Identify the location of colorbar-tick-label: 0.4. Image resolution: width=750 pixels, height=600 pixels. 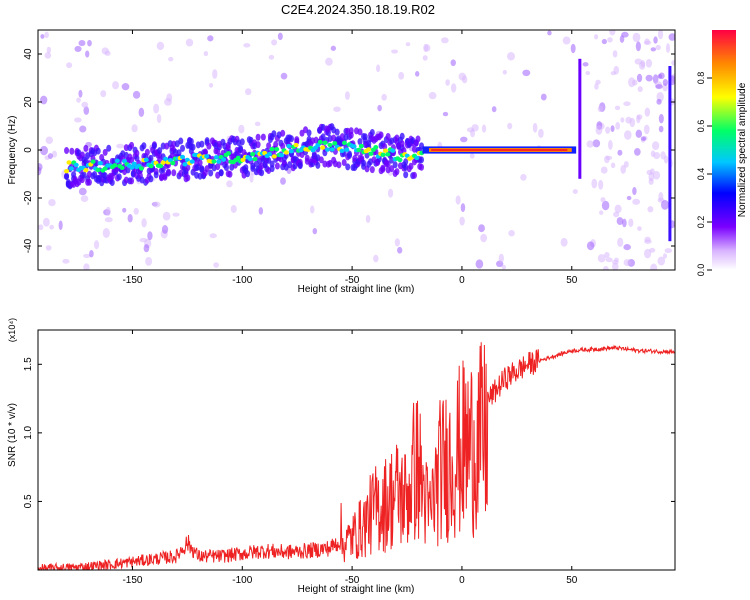
(701, 174).